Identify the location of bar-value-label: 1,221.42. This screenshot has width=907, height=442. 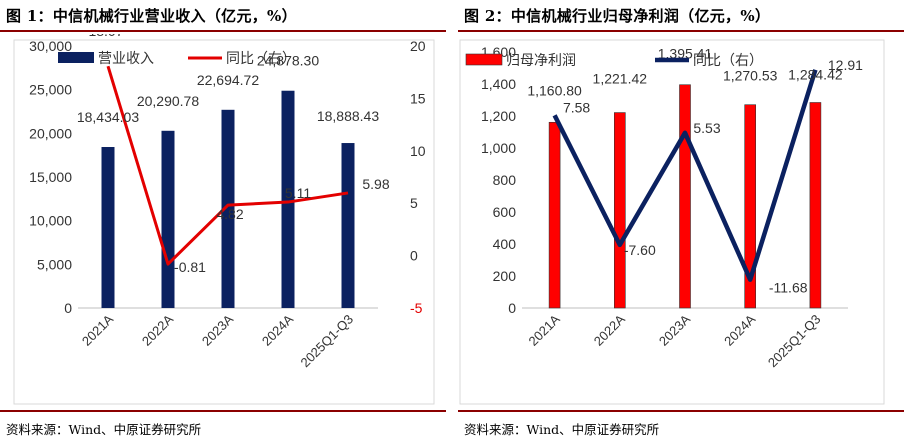
(620, 79).